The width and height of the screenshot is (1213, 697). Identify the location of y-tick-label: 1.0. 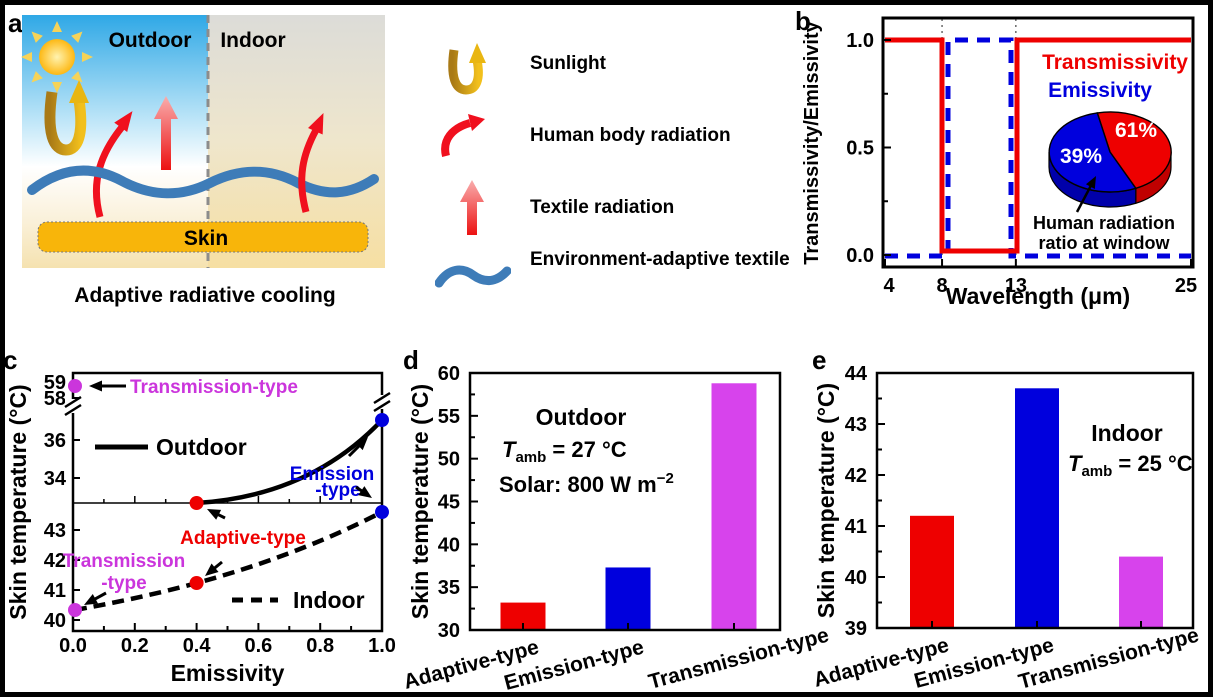
(860, 41).